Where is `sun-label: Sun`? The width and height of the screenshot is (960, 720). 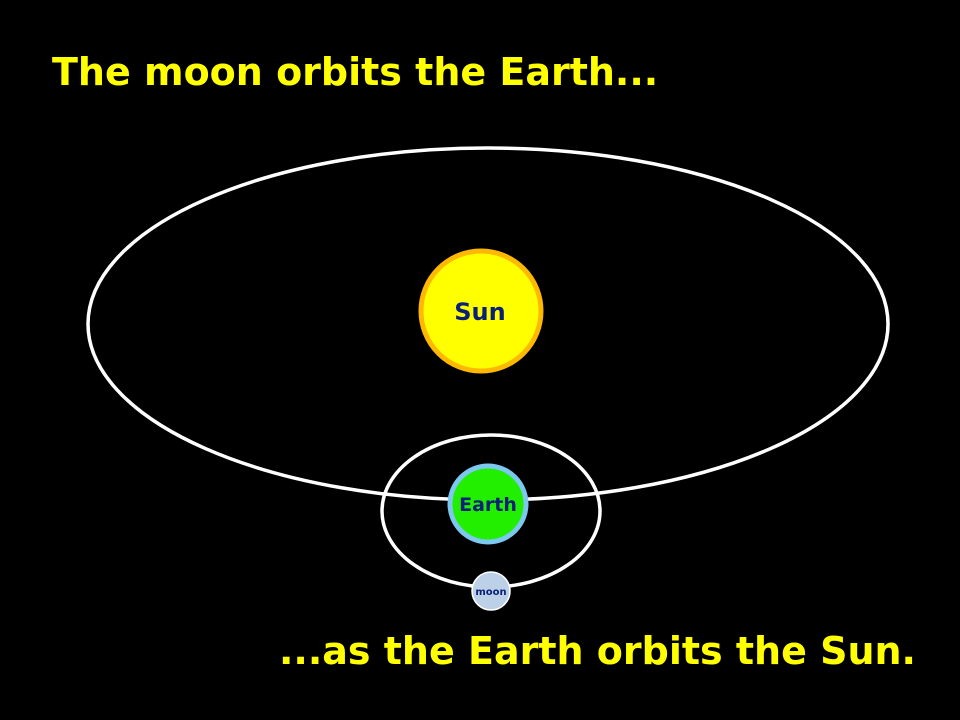 sun-label: Sun is located at coordinates (479, 312).